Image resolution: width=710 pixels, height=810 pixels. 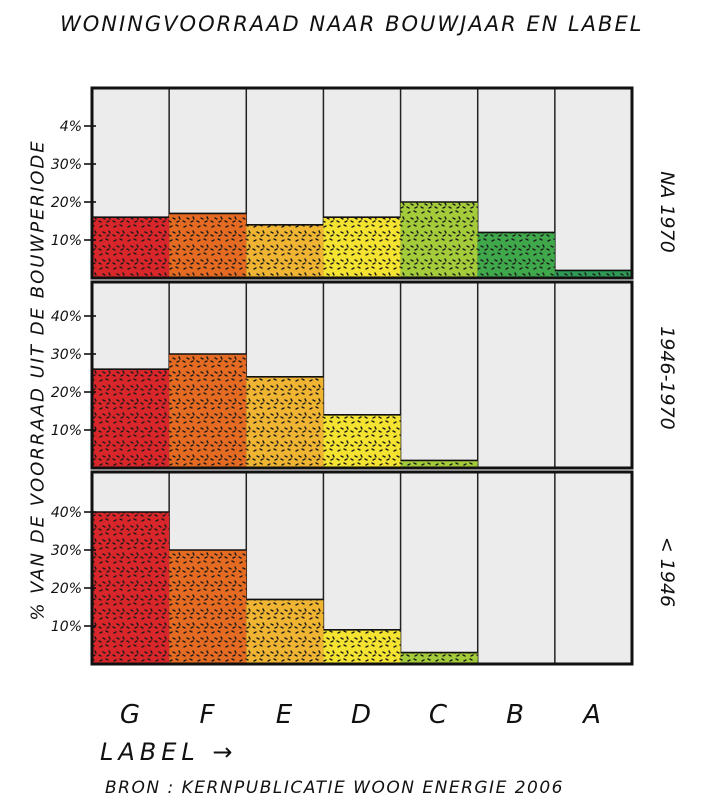 What do you see at coordinates (352, 24) in the screenshot?
I see `chart-title: WONINGVOORRAAD NAAR BOUWJAAR EN LABEL` at bounding box center [352, 24].